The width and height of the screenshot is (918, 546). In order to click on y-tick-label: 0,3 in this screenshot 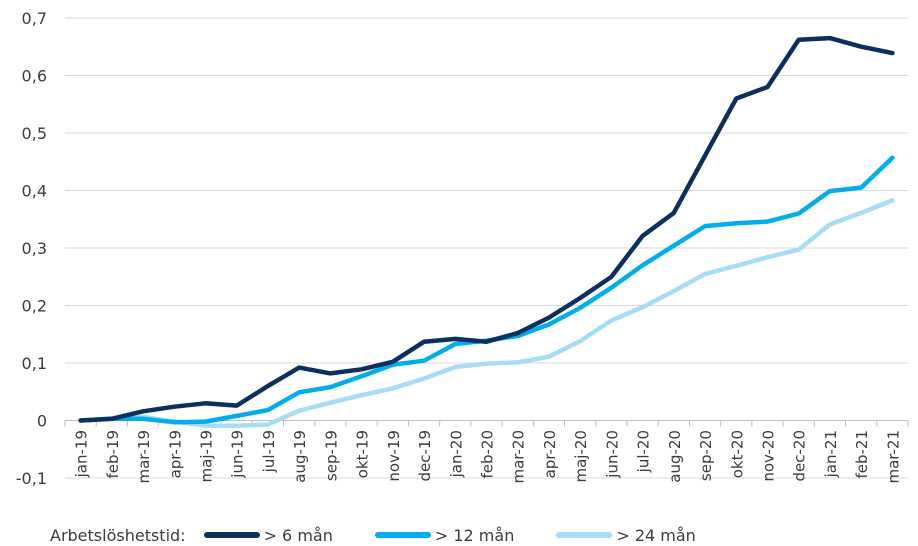, I will do `click(34, 248)`.